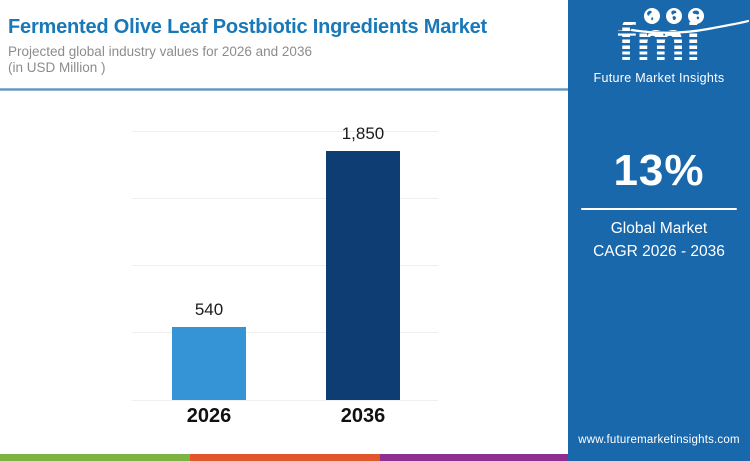 Image resolution: width=750 pixels, height=461 pixels. I want to click on bar-group-2026: 540 2026, so click(209, 279).